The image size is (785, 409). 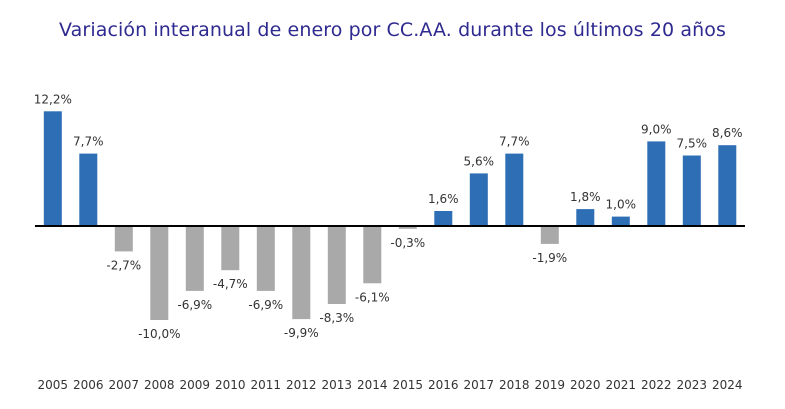 What do you see at coordinates (301, 385) in the screenshot?
I see `x-tick-2012: 2012` at bounding box center [301, 385].